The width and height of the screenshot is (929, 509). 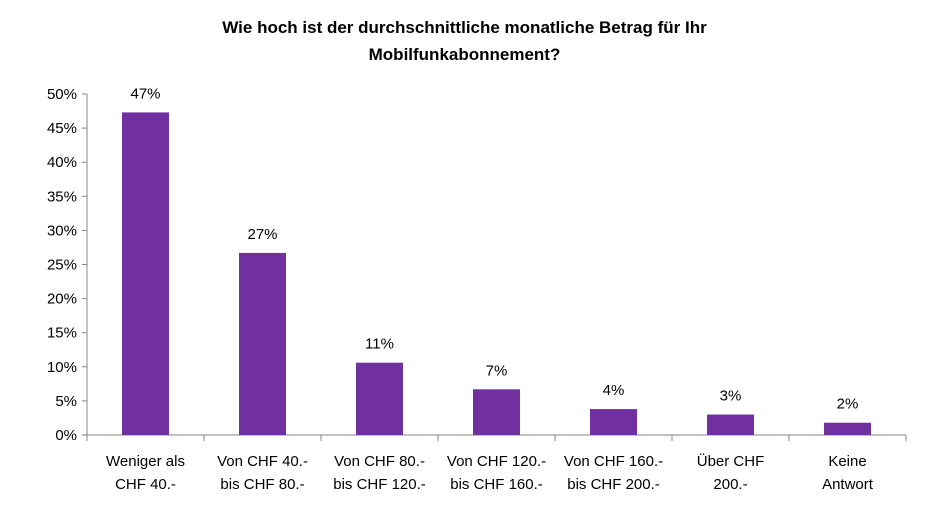 I want to click on y-tick-label: 50%, so click(x=62, y=94).